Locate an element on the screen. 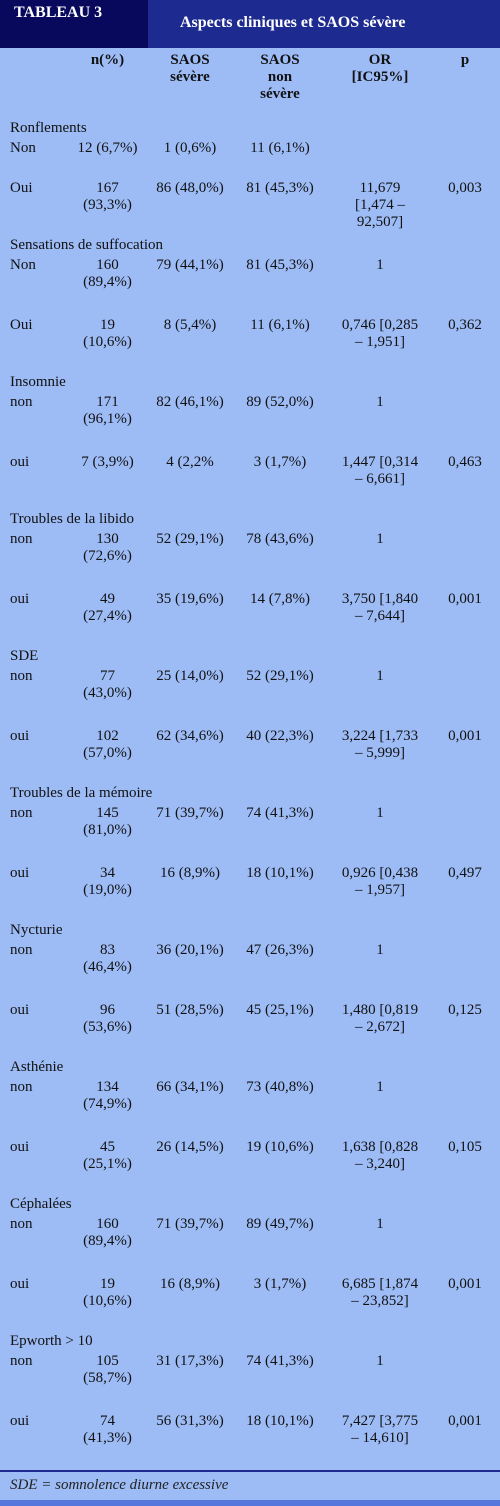 This screenshot has height=1506, width=500. group-heading: Troubles de la libido is located at coordinates (72, 519).